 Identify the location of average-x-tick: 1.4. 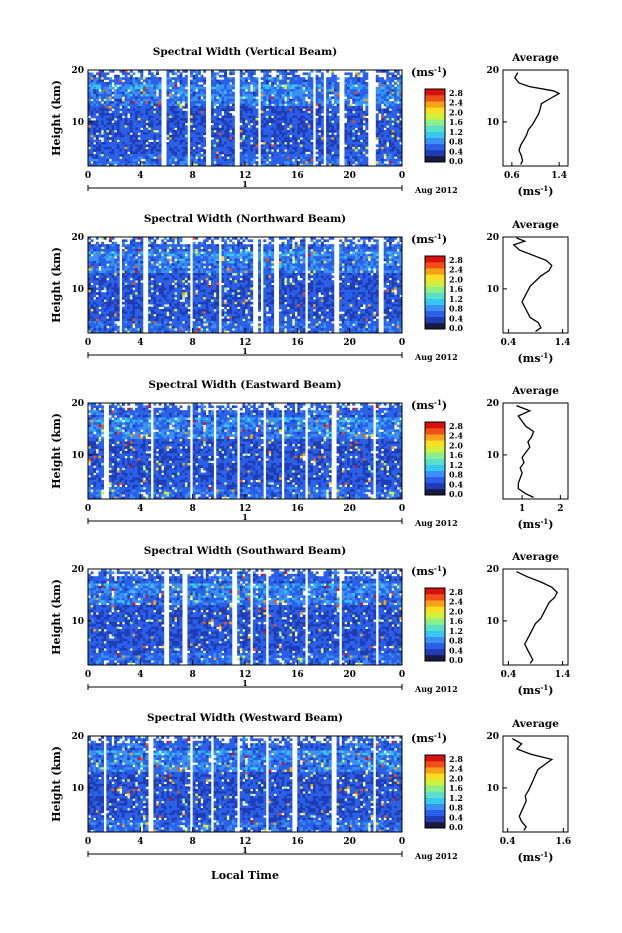
(563, 343).